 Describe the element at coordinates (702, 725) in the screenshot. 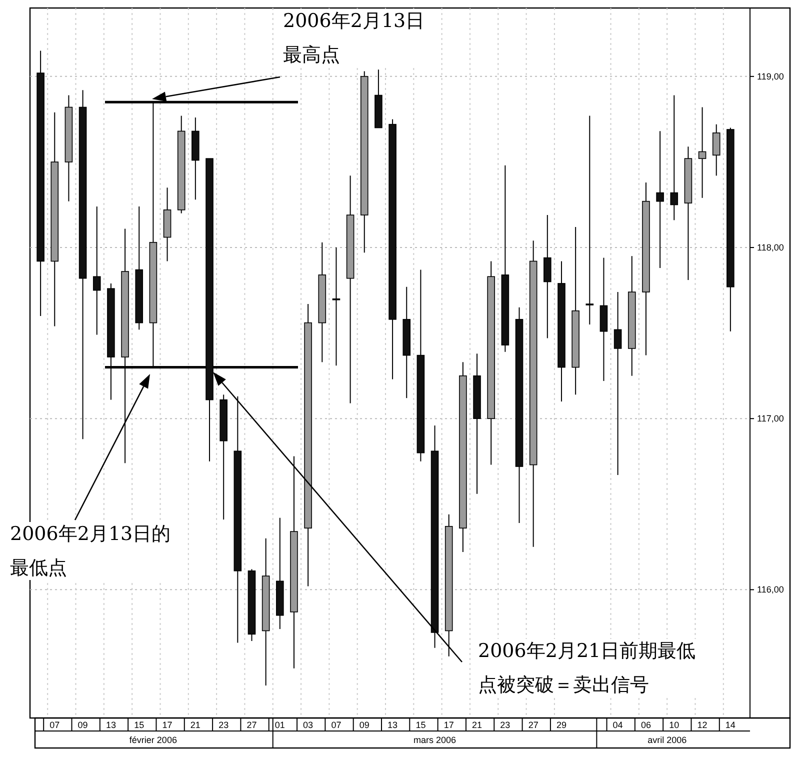

I see `x-tick-label: 12` at that location.